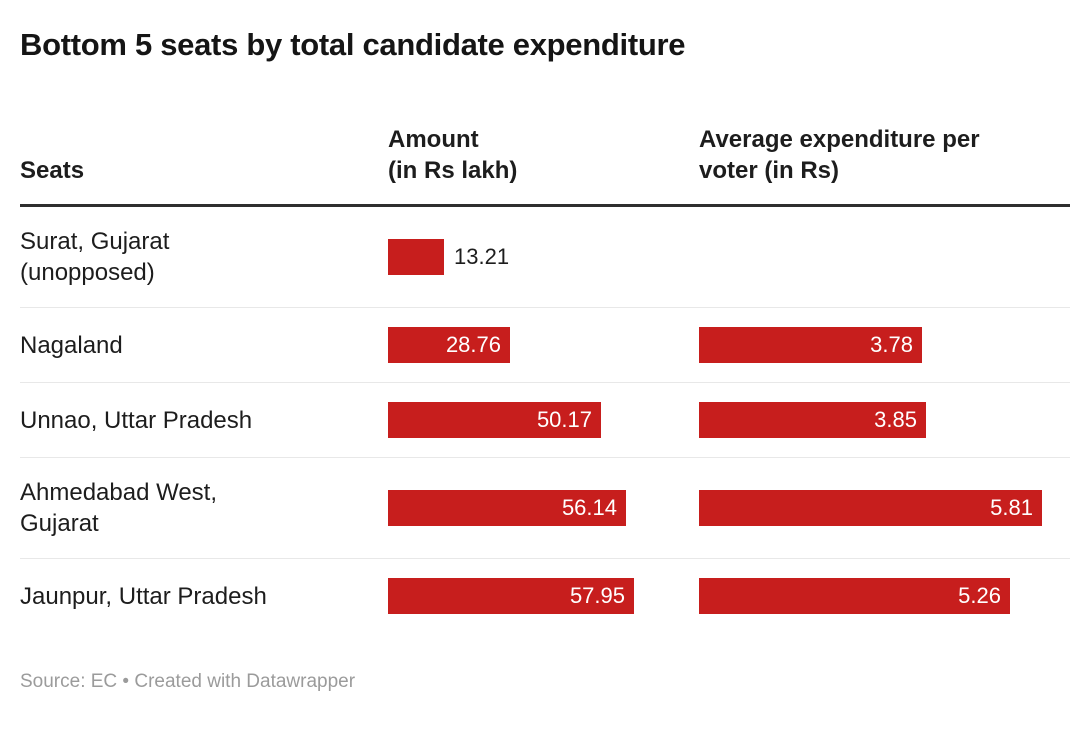  I want to click on avg-bar: 3.78, so click(810, 345).